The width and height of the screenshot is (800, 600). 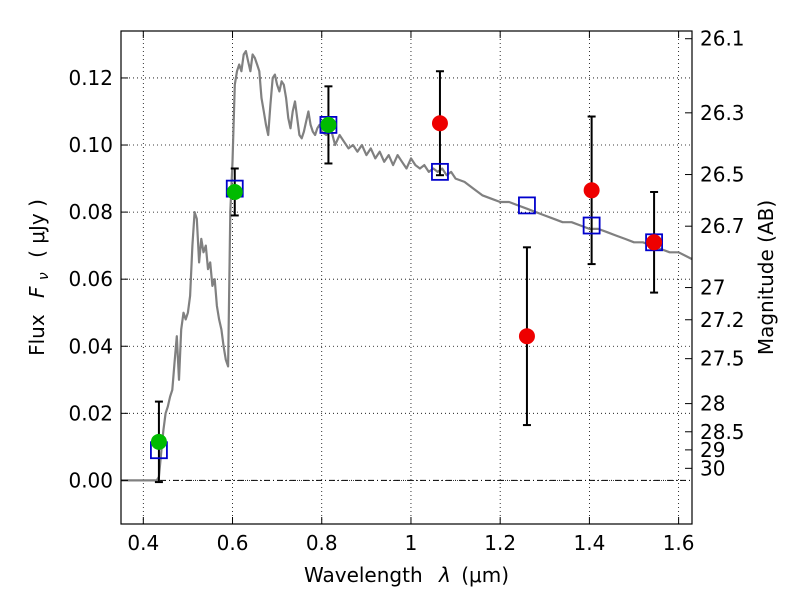 I want to click on y-axis-flux: 0.00 0.02 0.04 0.06 0.08 0.10 0.12, so click(x=98, y=279).